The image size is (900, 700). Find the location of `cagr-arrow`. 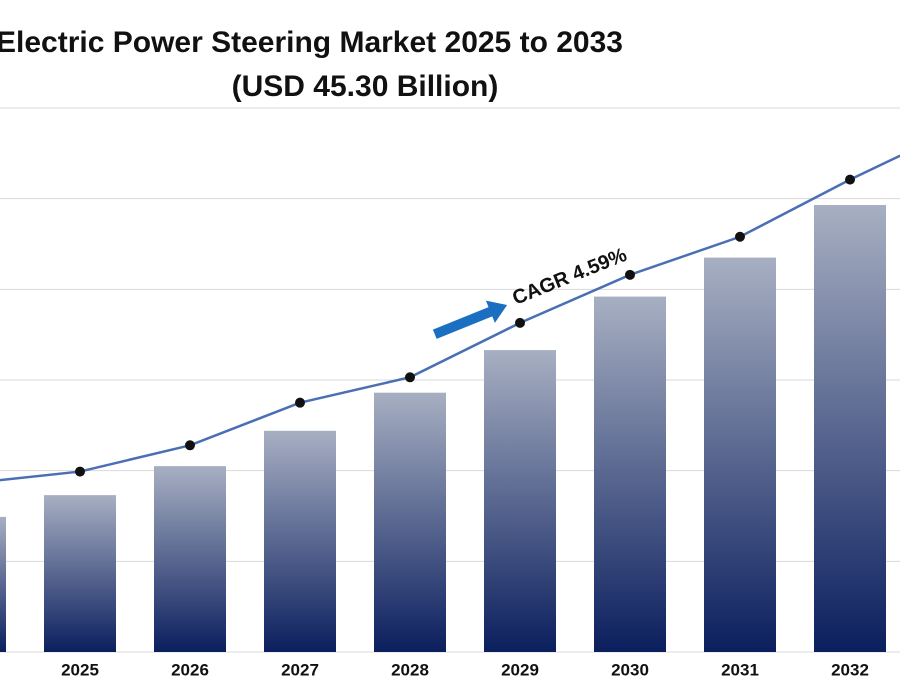

cagr-arrow is located at coordinates (470, 319).